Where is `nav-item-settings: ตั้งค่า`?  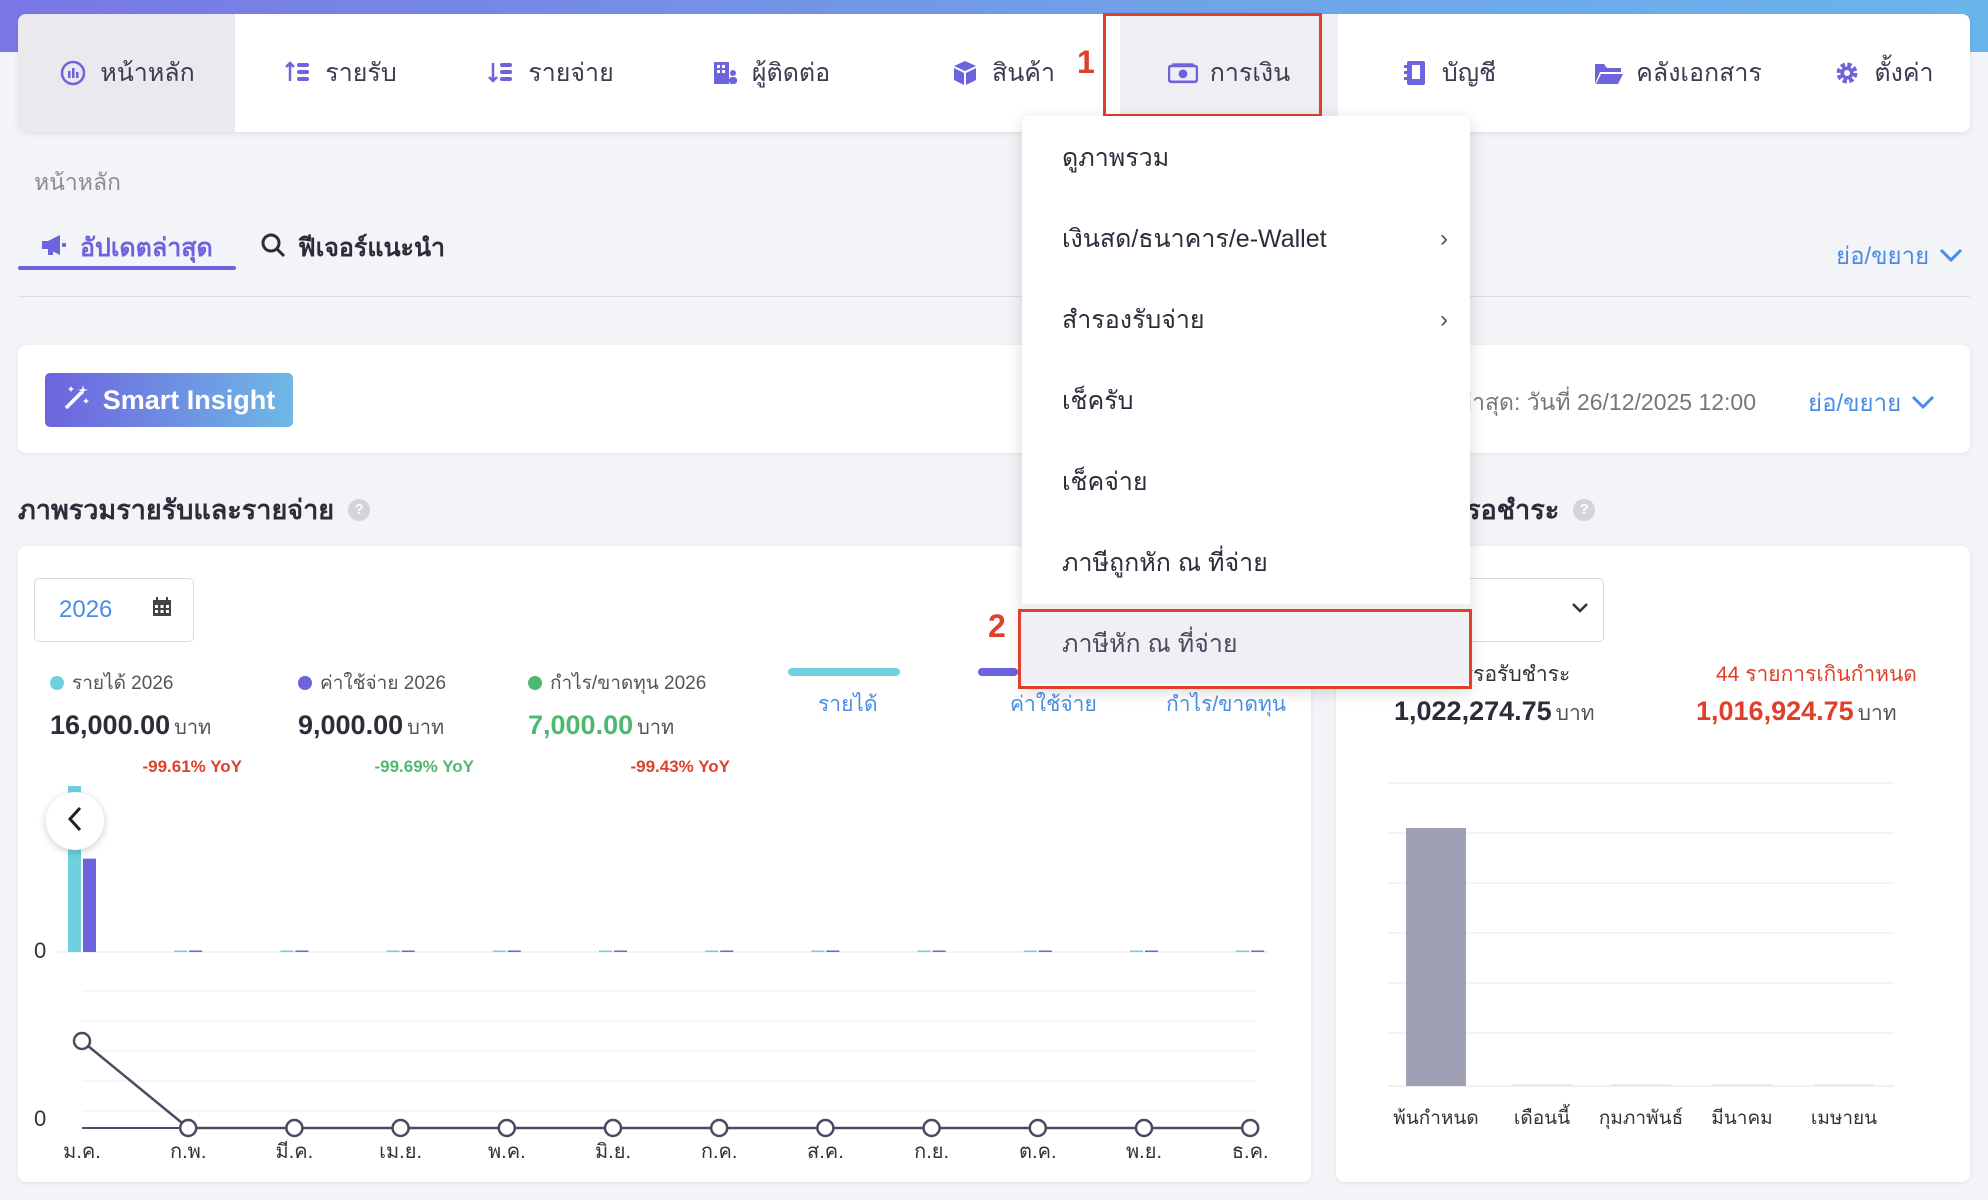 nav-item-settings: ตั้งค่า is located at coordinates (1883, 73).